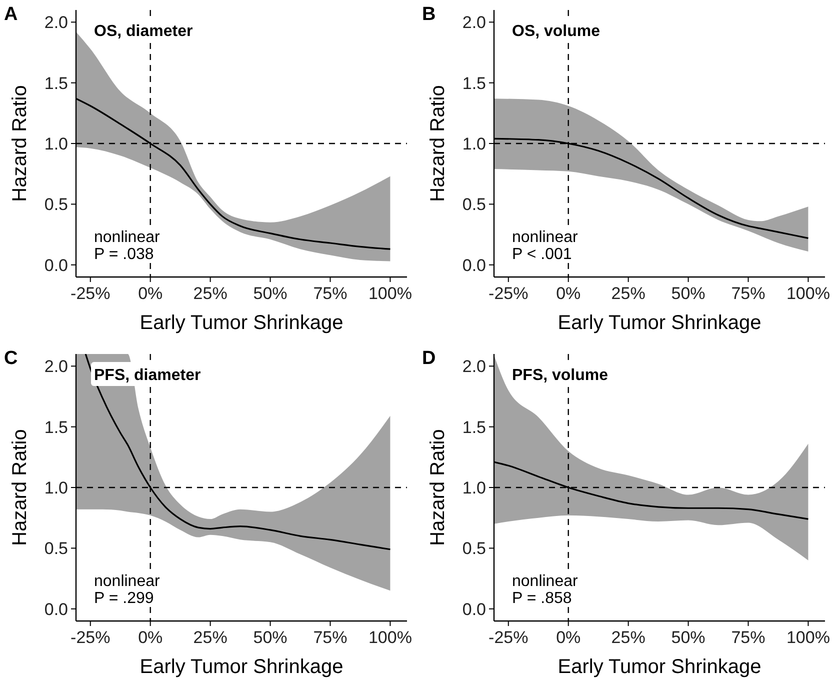 The image size is (836, 688). What do you see at coordinates (545, 245) in the screenshot?
I see `annotation: nonlinear P < .001` at bounding box center [545, 245].